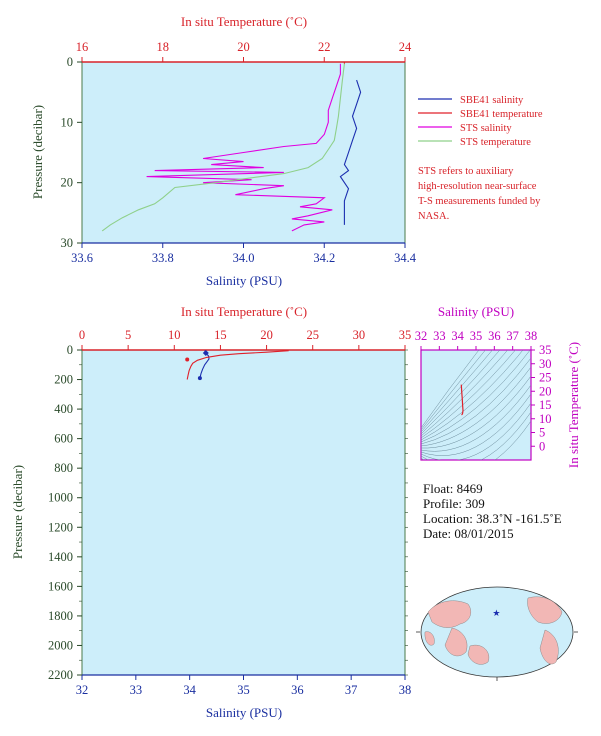 The width and height of the screenshot is (601, 736). I want to click on salinity-tick-label-1: 33.8, so click(163, 258).